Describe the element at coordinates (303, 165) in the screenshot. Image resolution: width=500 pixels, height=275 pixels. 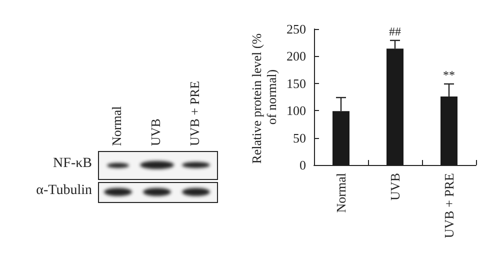
I see `y-tick-label: 0` at that location.